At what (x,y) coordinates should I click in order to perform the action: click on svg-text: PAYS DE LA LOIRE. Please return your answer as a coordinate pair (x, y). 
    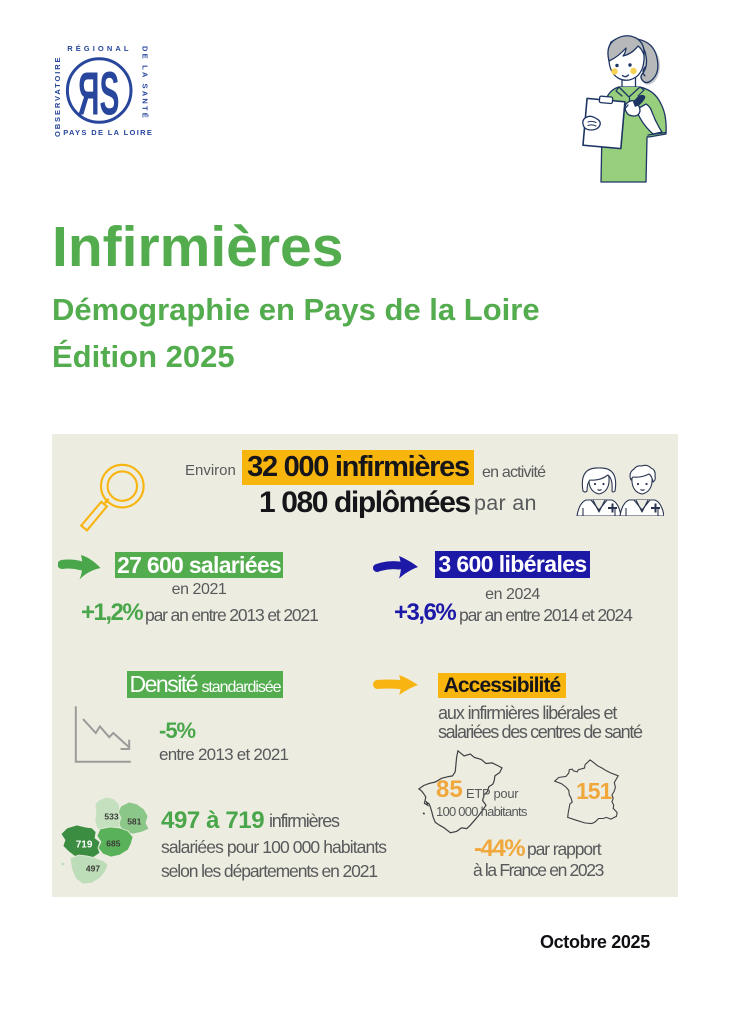
    Looking at the image, I should click on (108, 132).